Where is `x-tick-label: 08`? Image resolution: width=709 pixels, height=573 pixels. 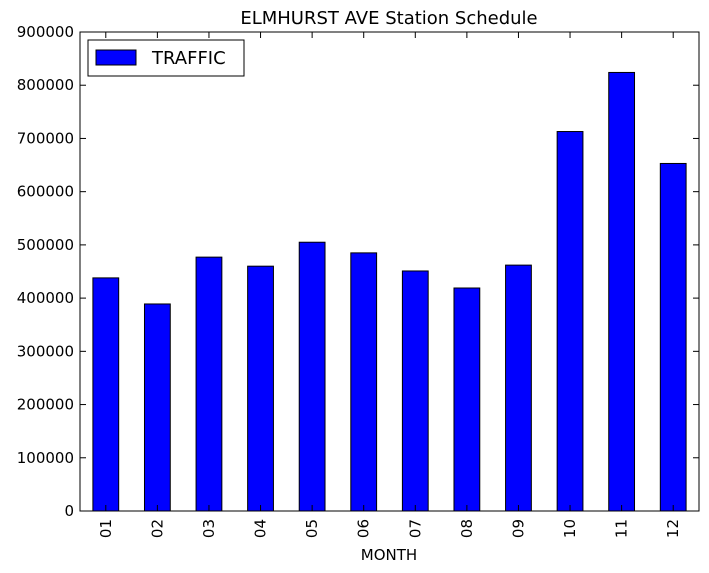
x-tick-label: 08 is located at coordinates (467, 528).